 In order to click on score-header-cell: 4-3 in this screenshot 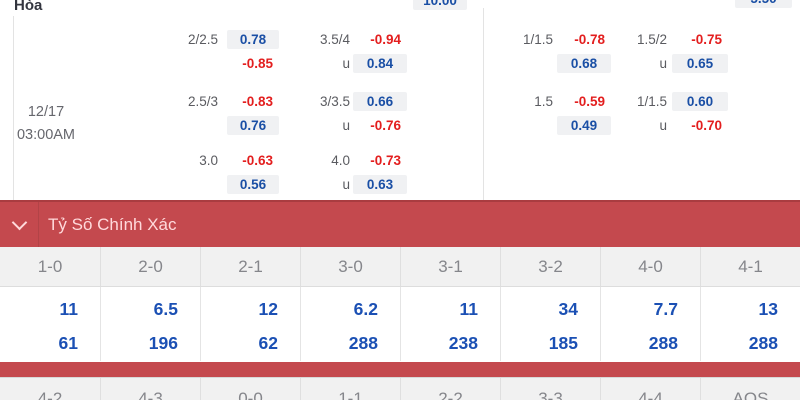, I will do `click(150, 389)`.